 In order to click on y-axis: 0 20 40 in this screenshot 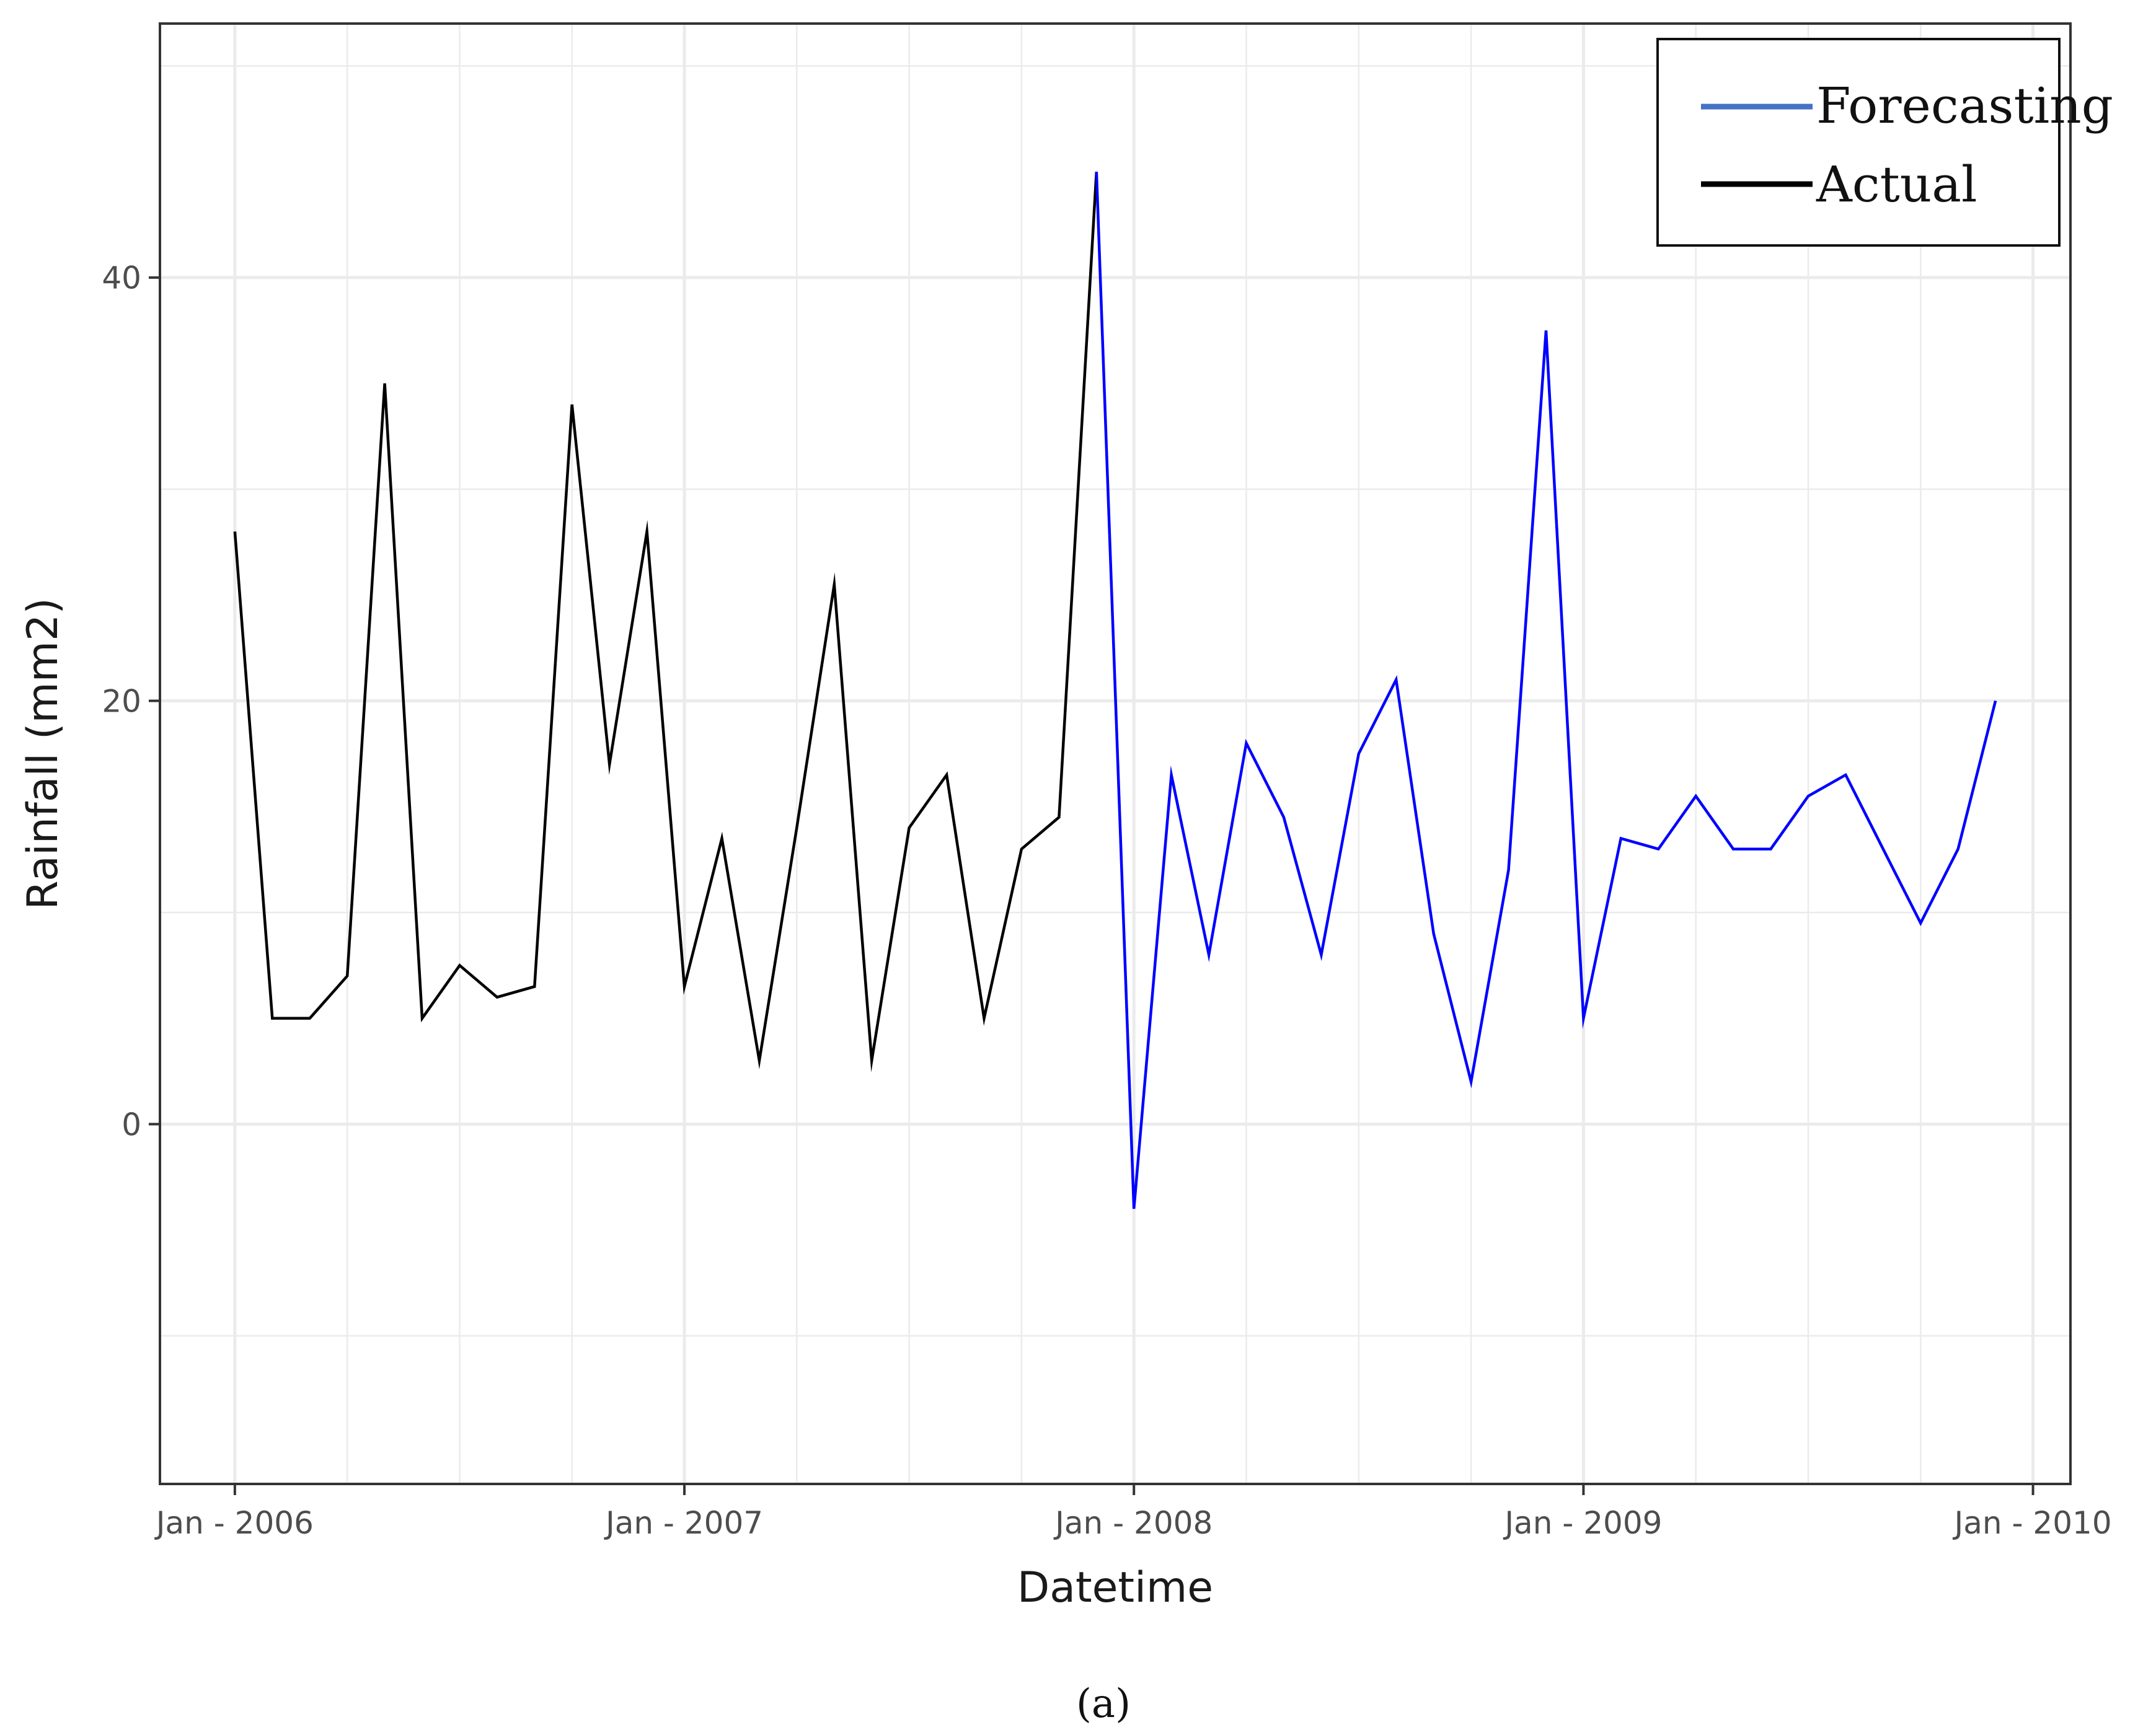, I will do `click(131, 702)`.